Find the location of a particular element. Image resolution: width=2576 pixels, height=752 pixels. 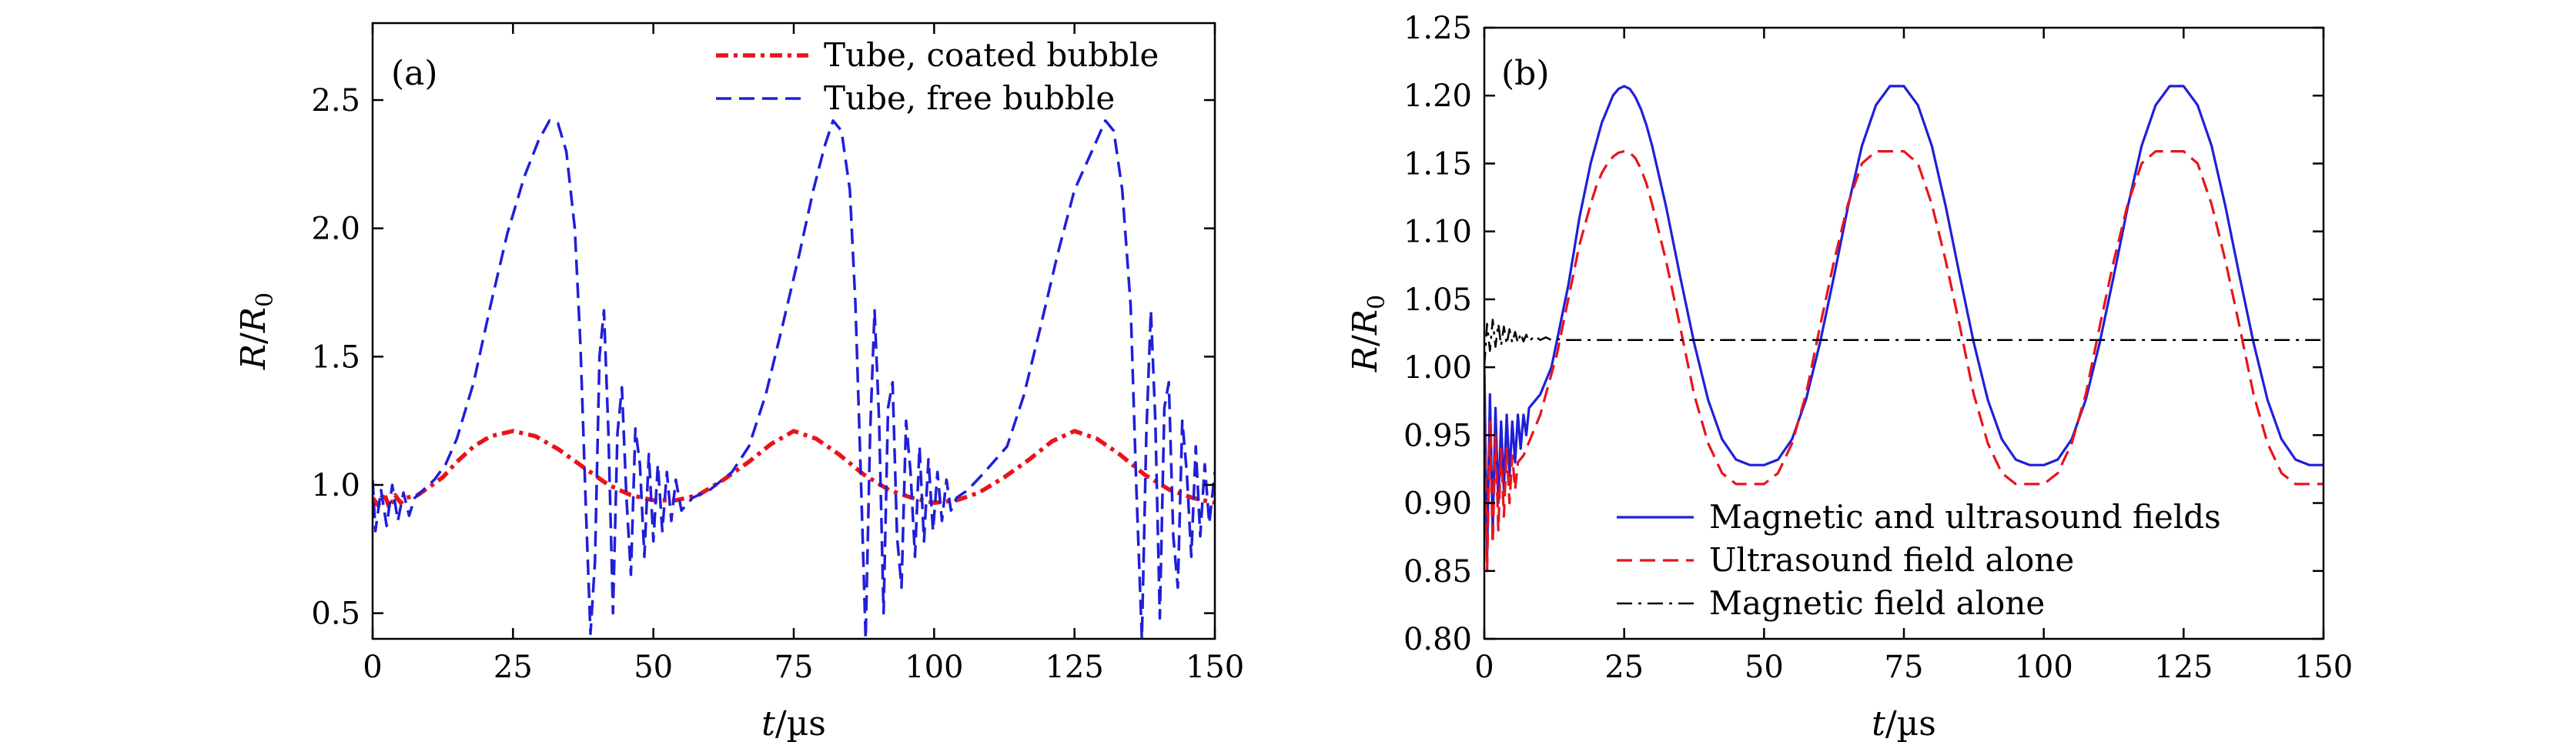

y-tick-label: 1.10 is located at coordinates (1438, 232).